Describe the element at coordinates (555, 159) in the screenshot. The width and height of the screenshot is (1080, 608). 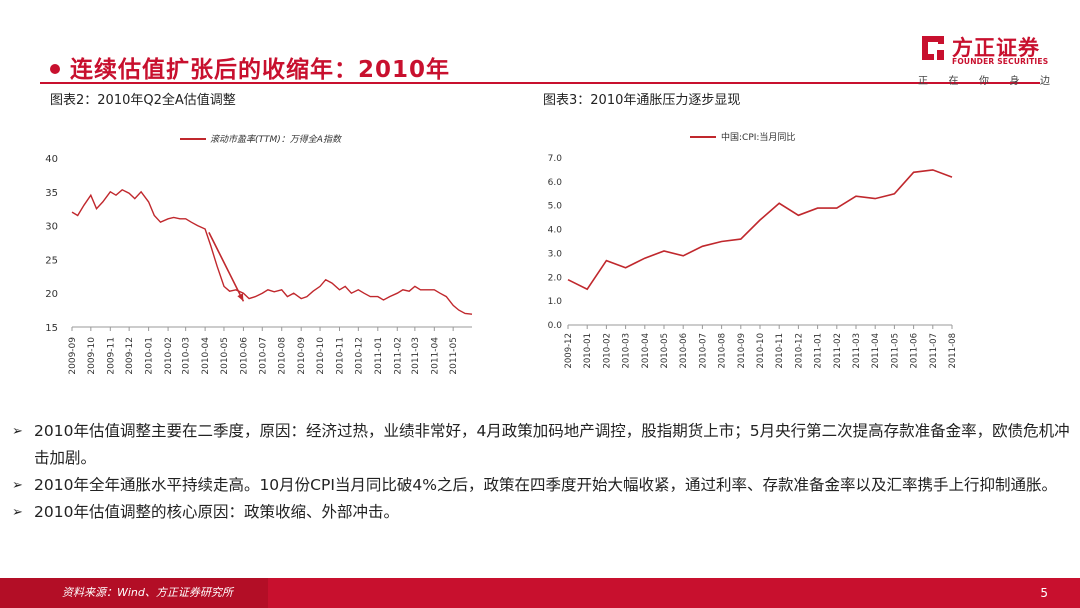
I see `y-tick-label: 7.0` at that location.